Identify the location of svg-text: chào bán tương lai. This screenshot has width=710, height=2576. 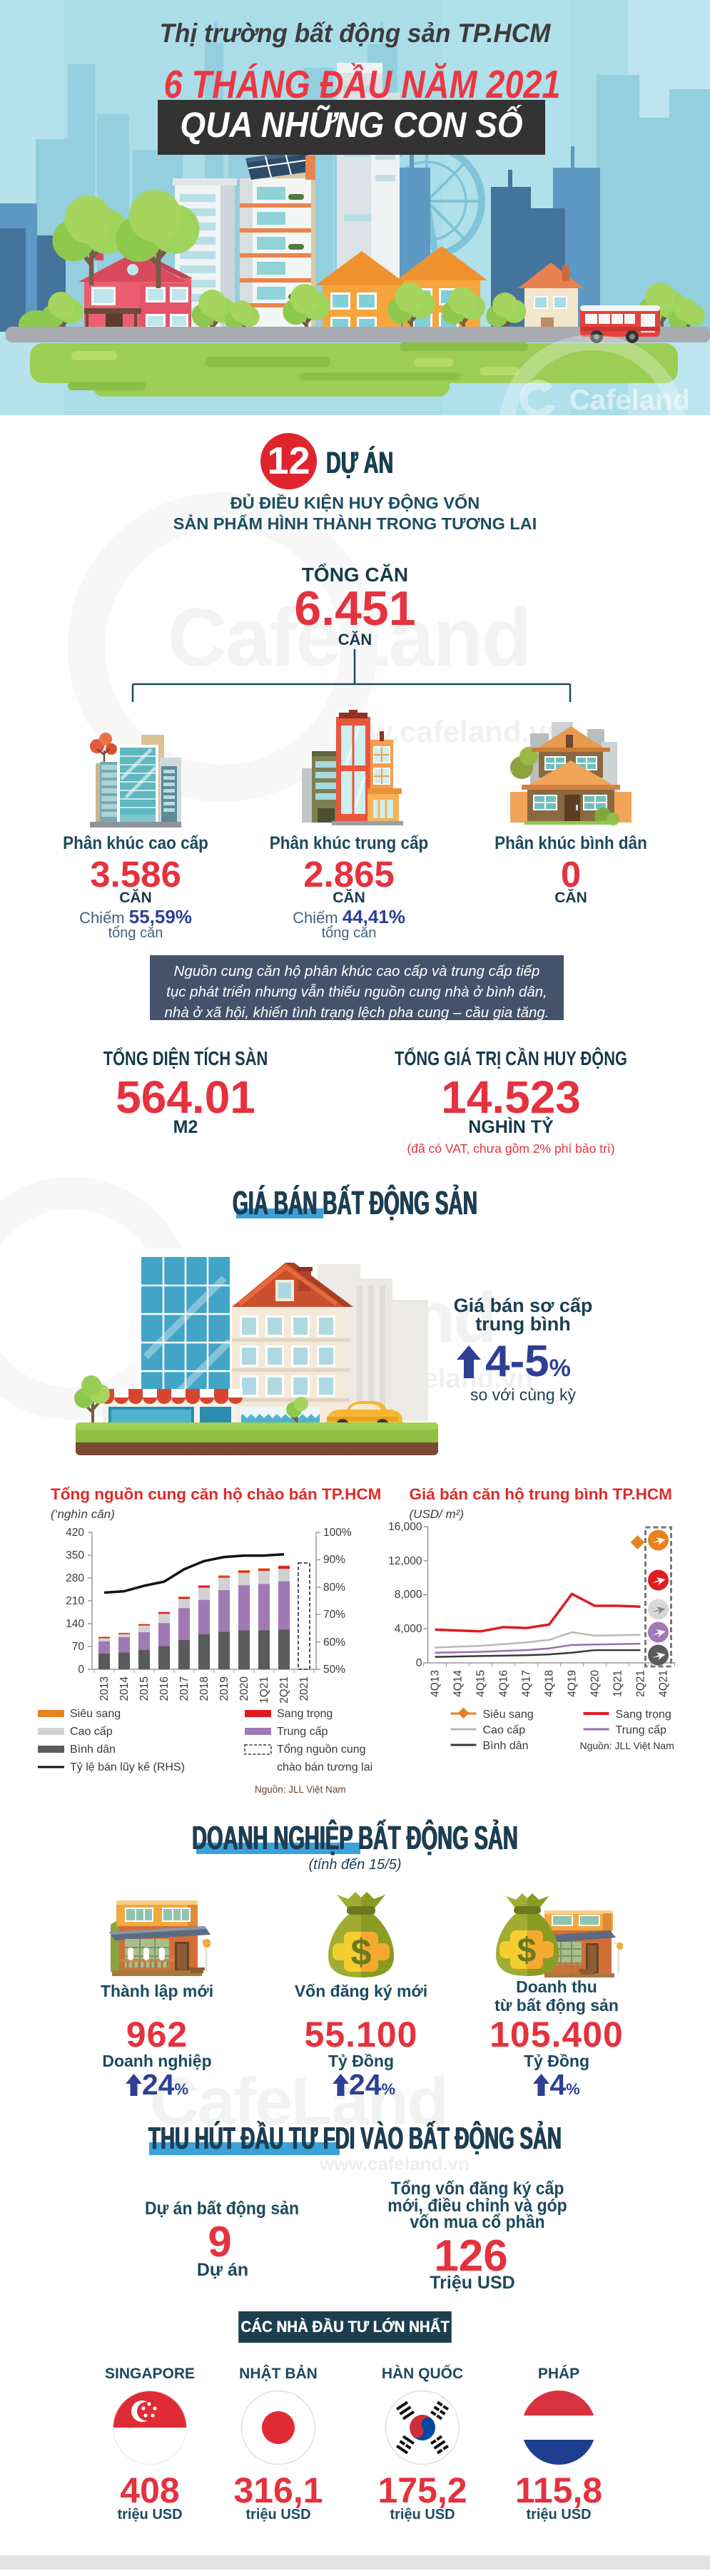
(324, 1767).